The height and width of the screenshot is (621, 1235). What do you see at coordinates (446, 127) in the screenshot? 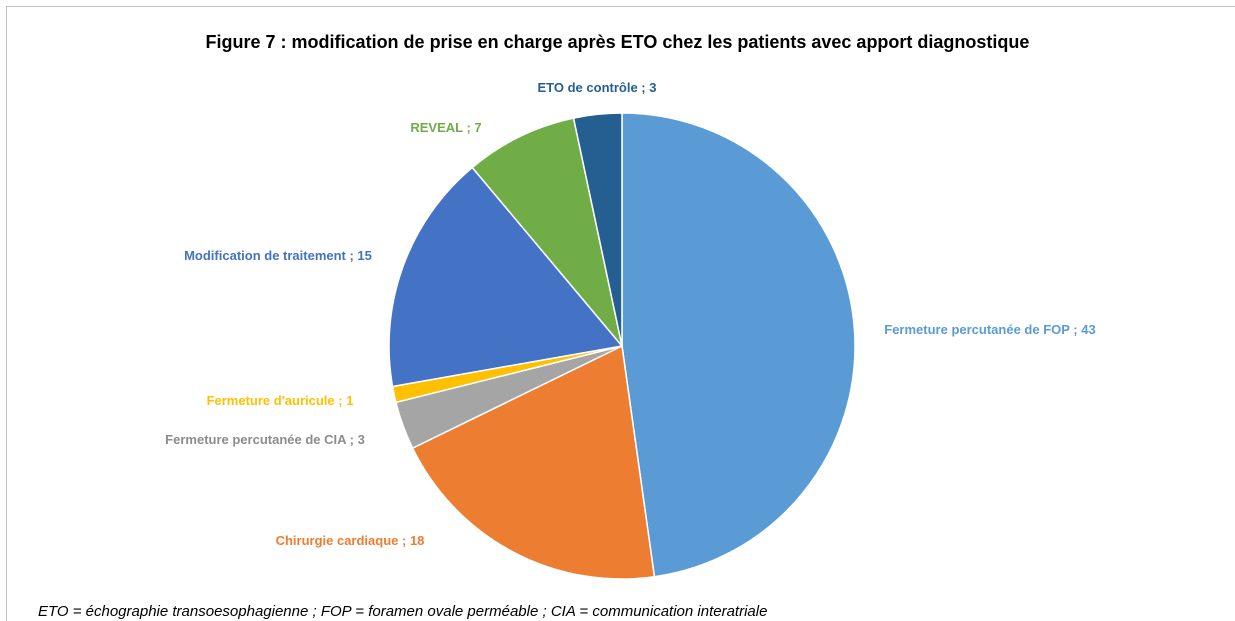
I see `data-label: REVEAL ; 7` at bounding box center [446, 127].